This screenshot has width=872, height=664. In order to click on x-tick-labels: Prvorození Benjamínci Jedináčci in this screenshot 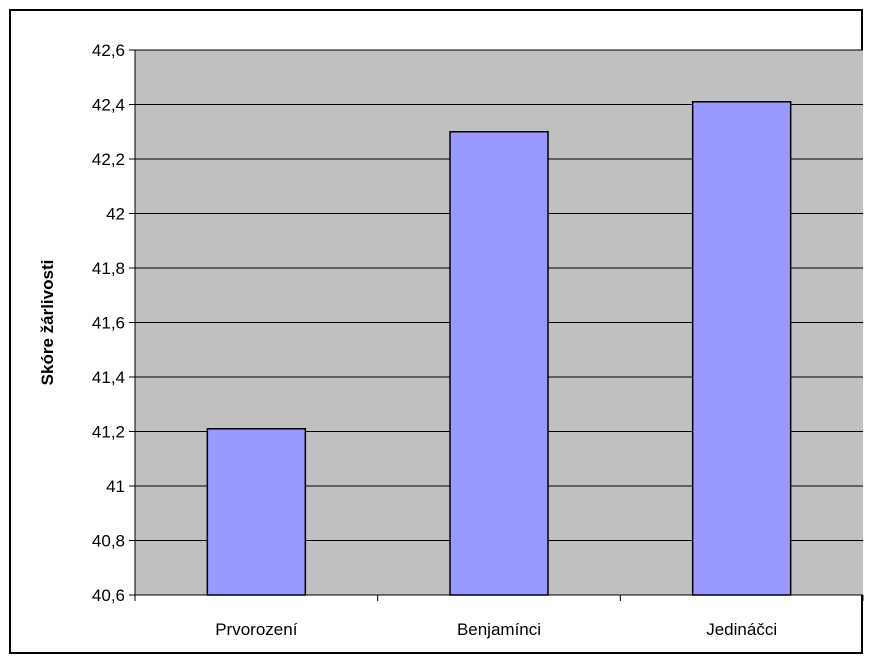, I will do `click(496, 629)`.